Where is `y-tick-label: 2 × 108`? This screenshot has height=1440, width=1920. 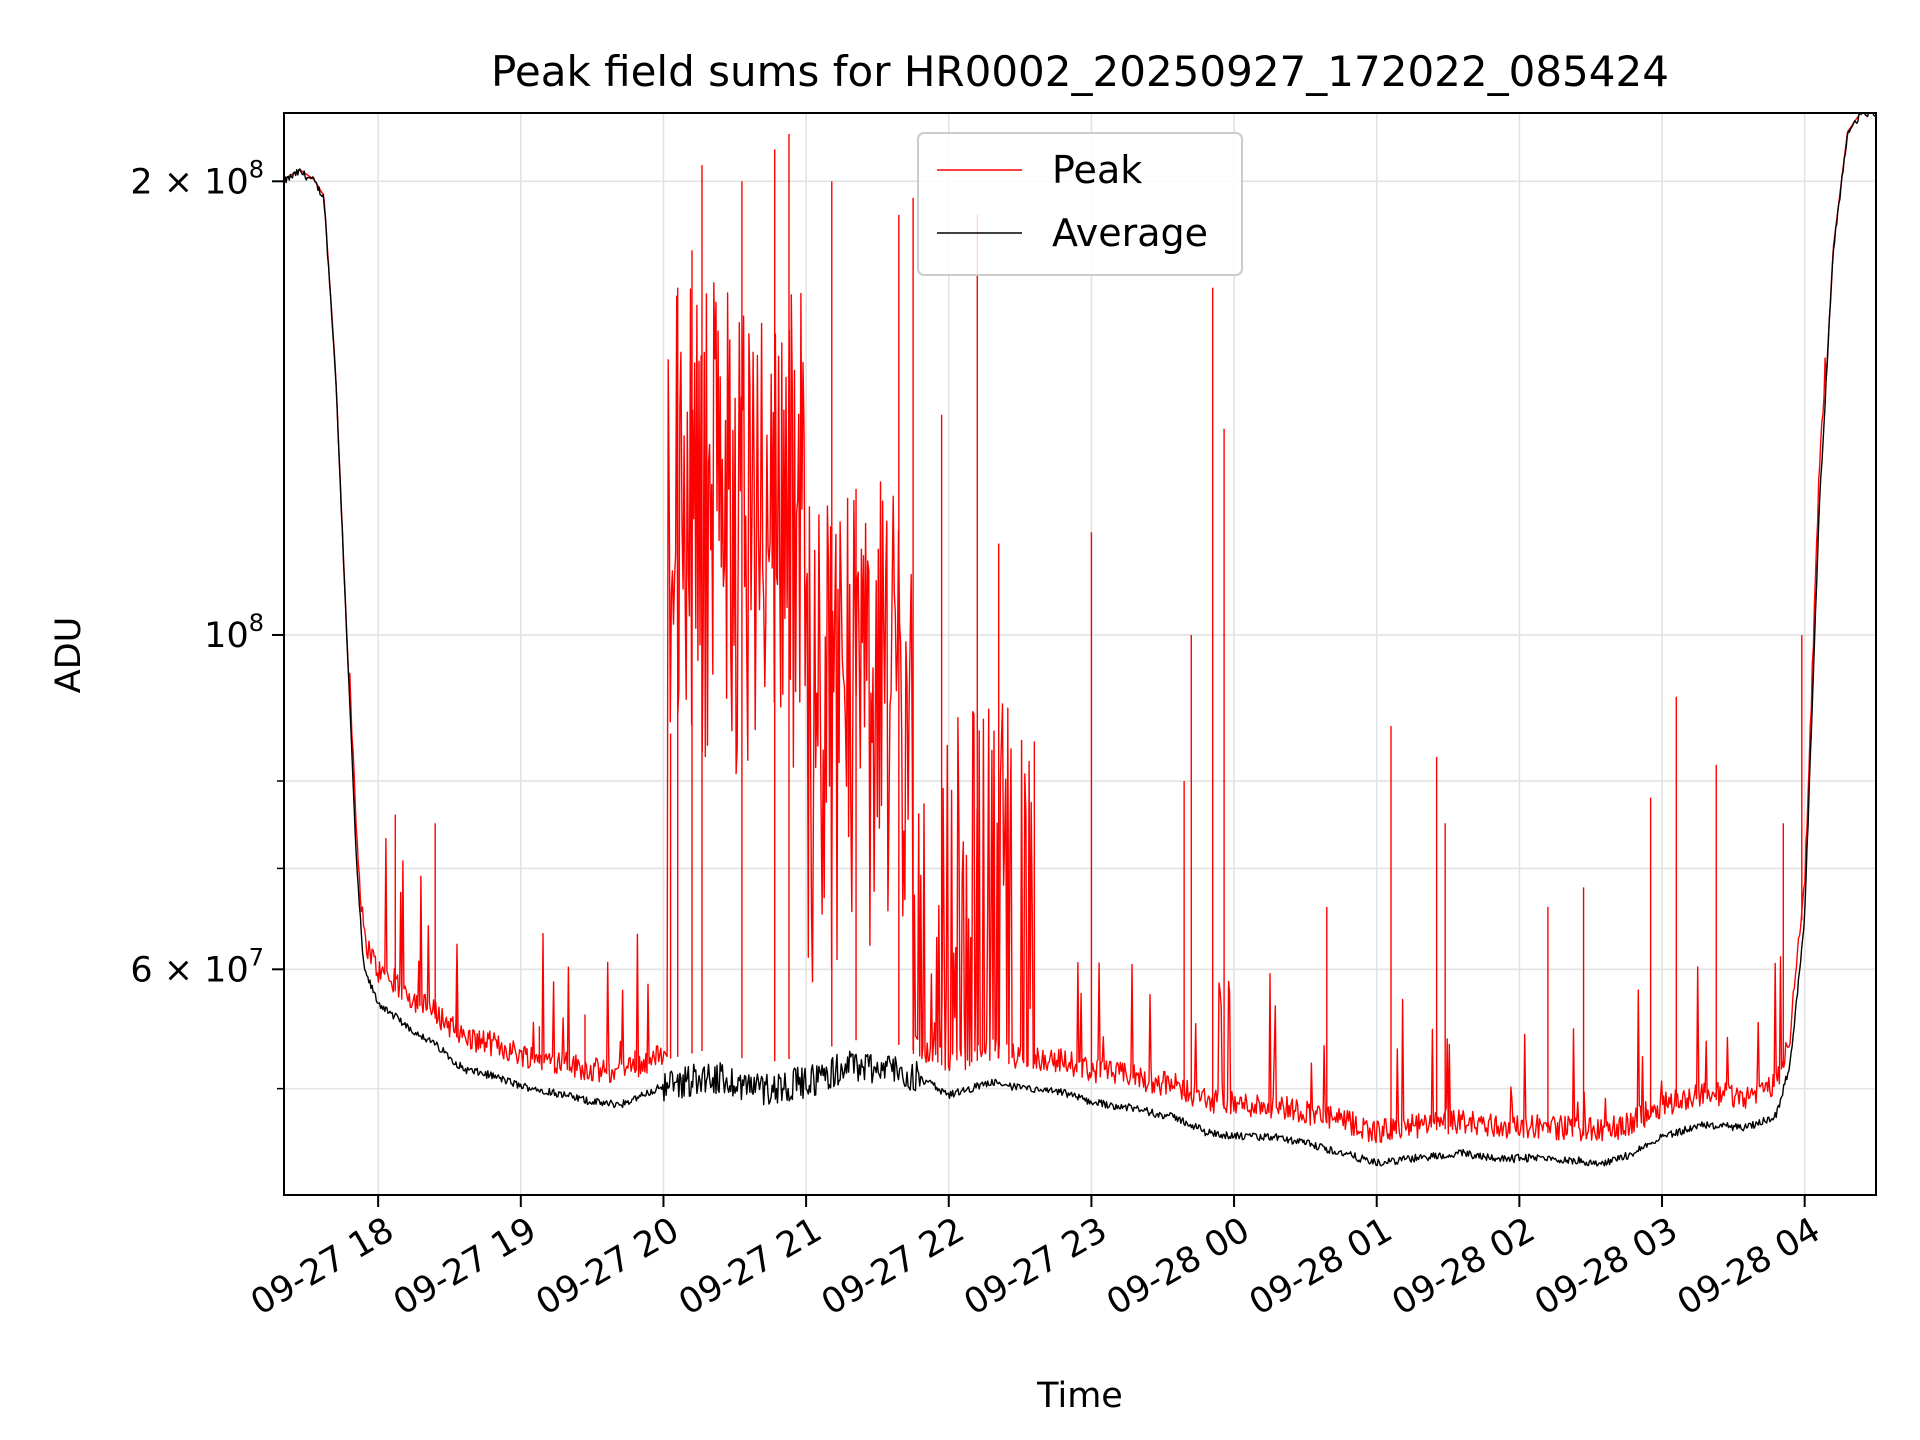 y-tick-label: 2 × 108 is located at coordinates (197, 178).